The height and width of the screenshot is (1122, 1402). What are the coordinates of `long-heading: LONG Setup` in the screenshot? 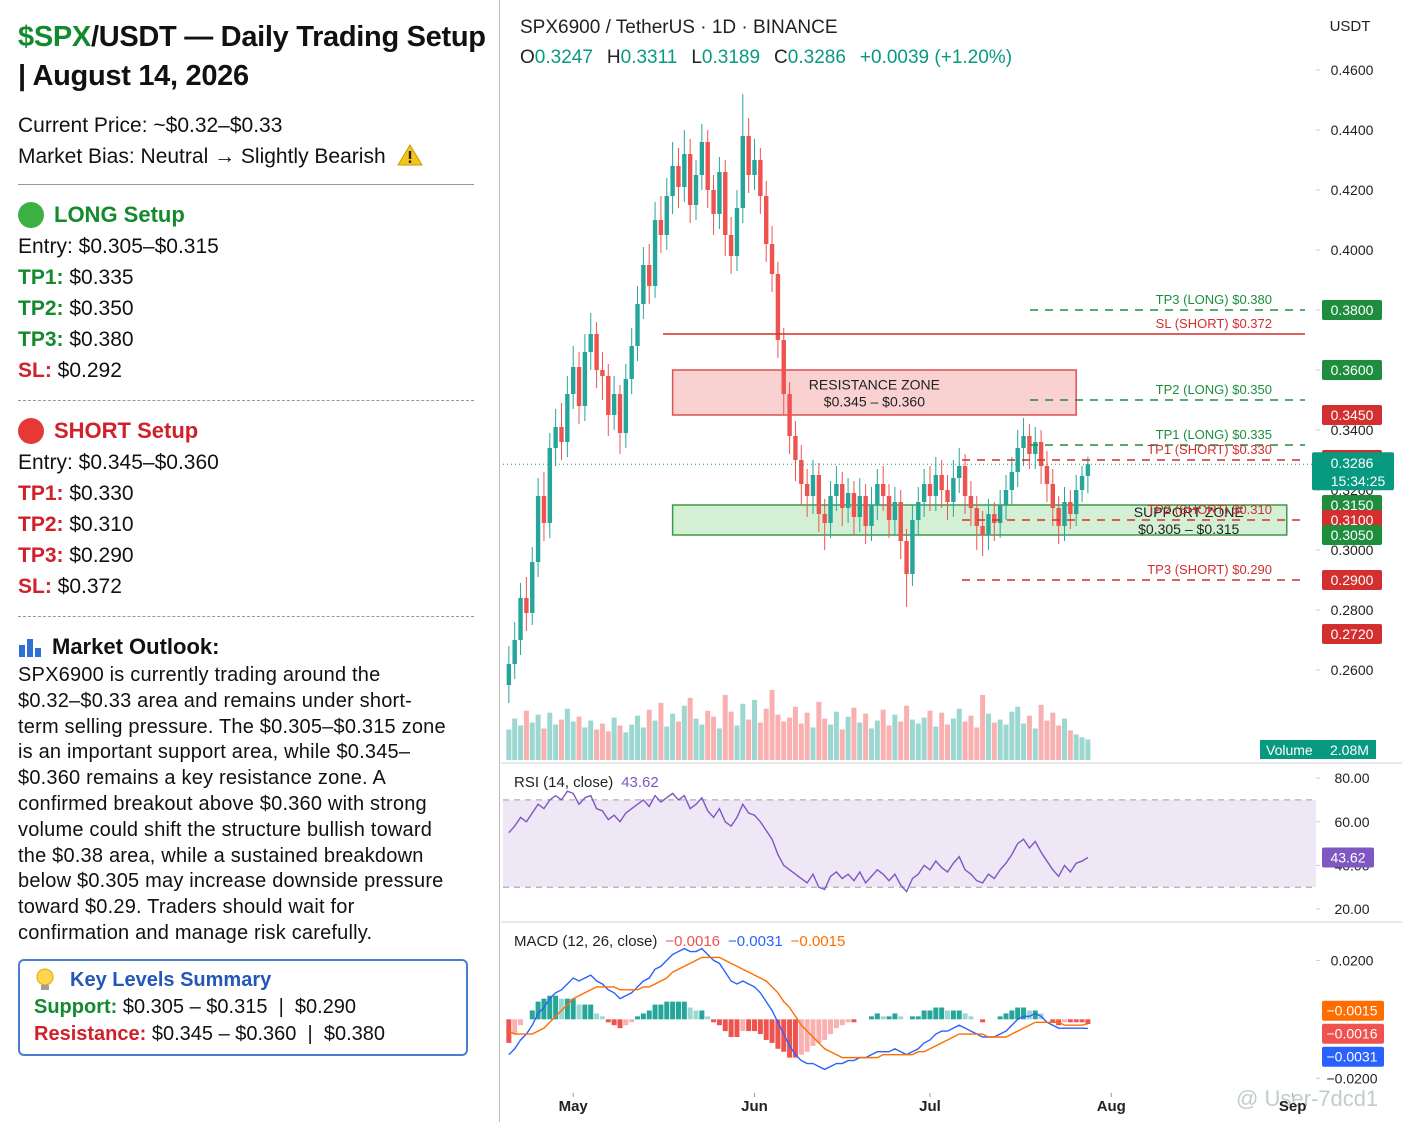 It's located at (119, 214).